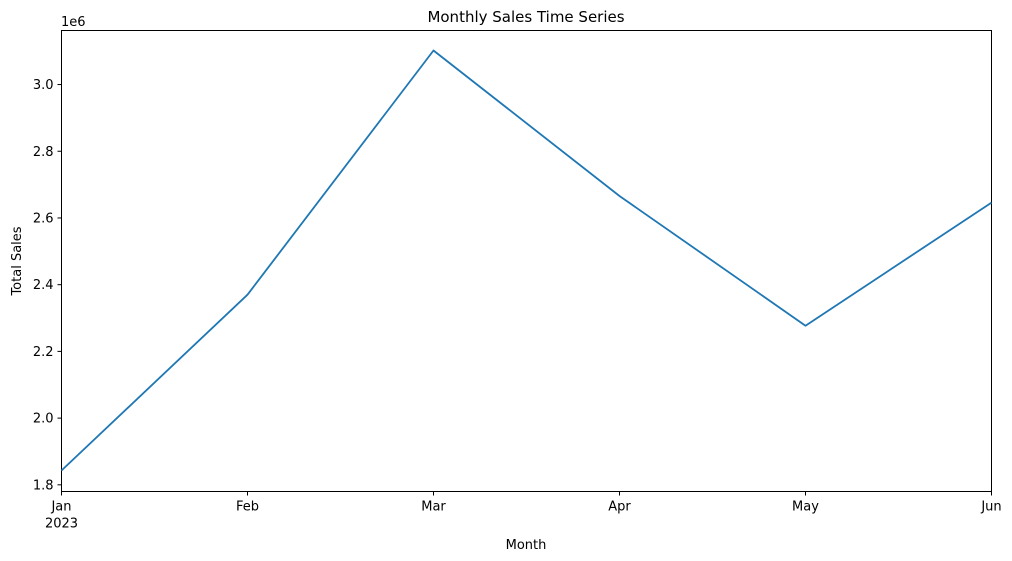 The image size is (1012, 561). What do you see at coordinates (17, 261) in the screenshot?
I see `y-axis-label: Total Sales` at bounding box center [17, 261].